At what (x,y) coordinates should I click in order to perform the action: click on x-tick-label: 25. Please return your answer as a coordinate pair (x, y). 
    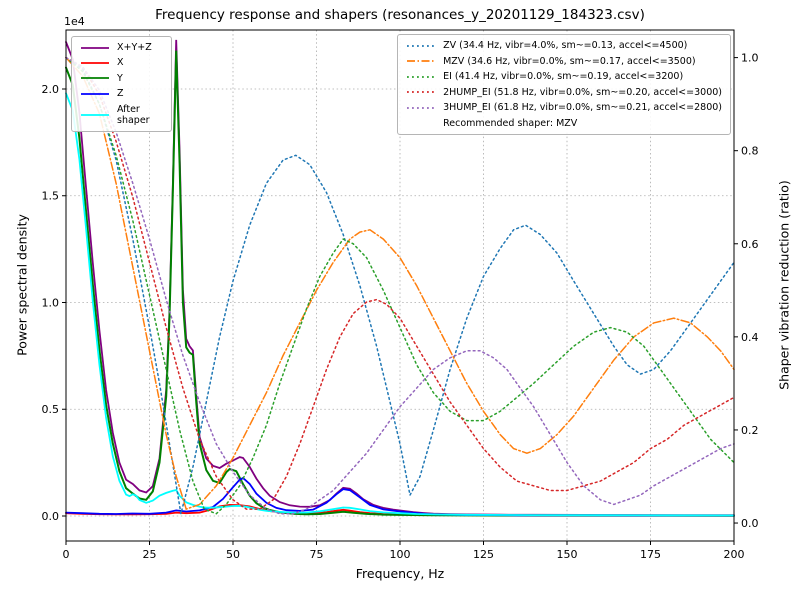
    Looking at the image, I should click on (150, 554).